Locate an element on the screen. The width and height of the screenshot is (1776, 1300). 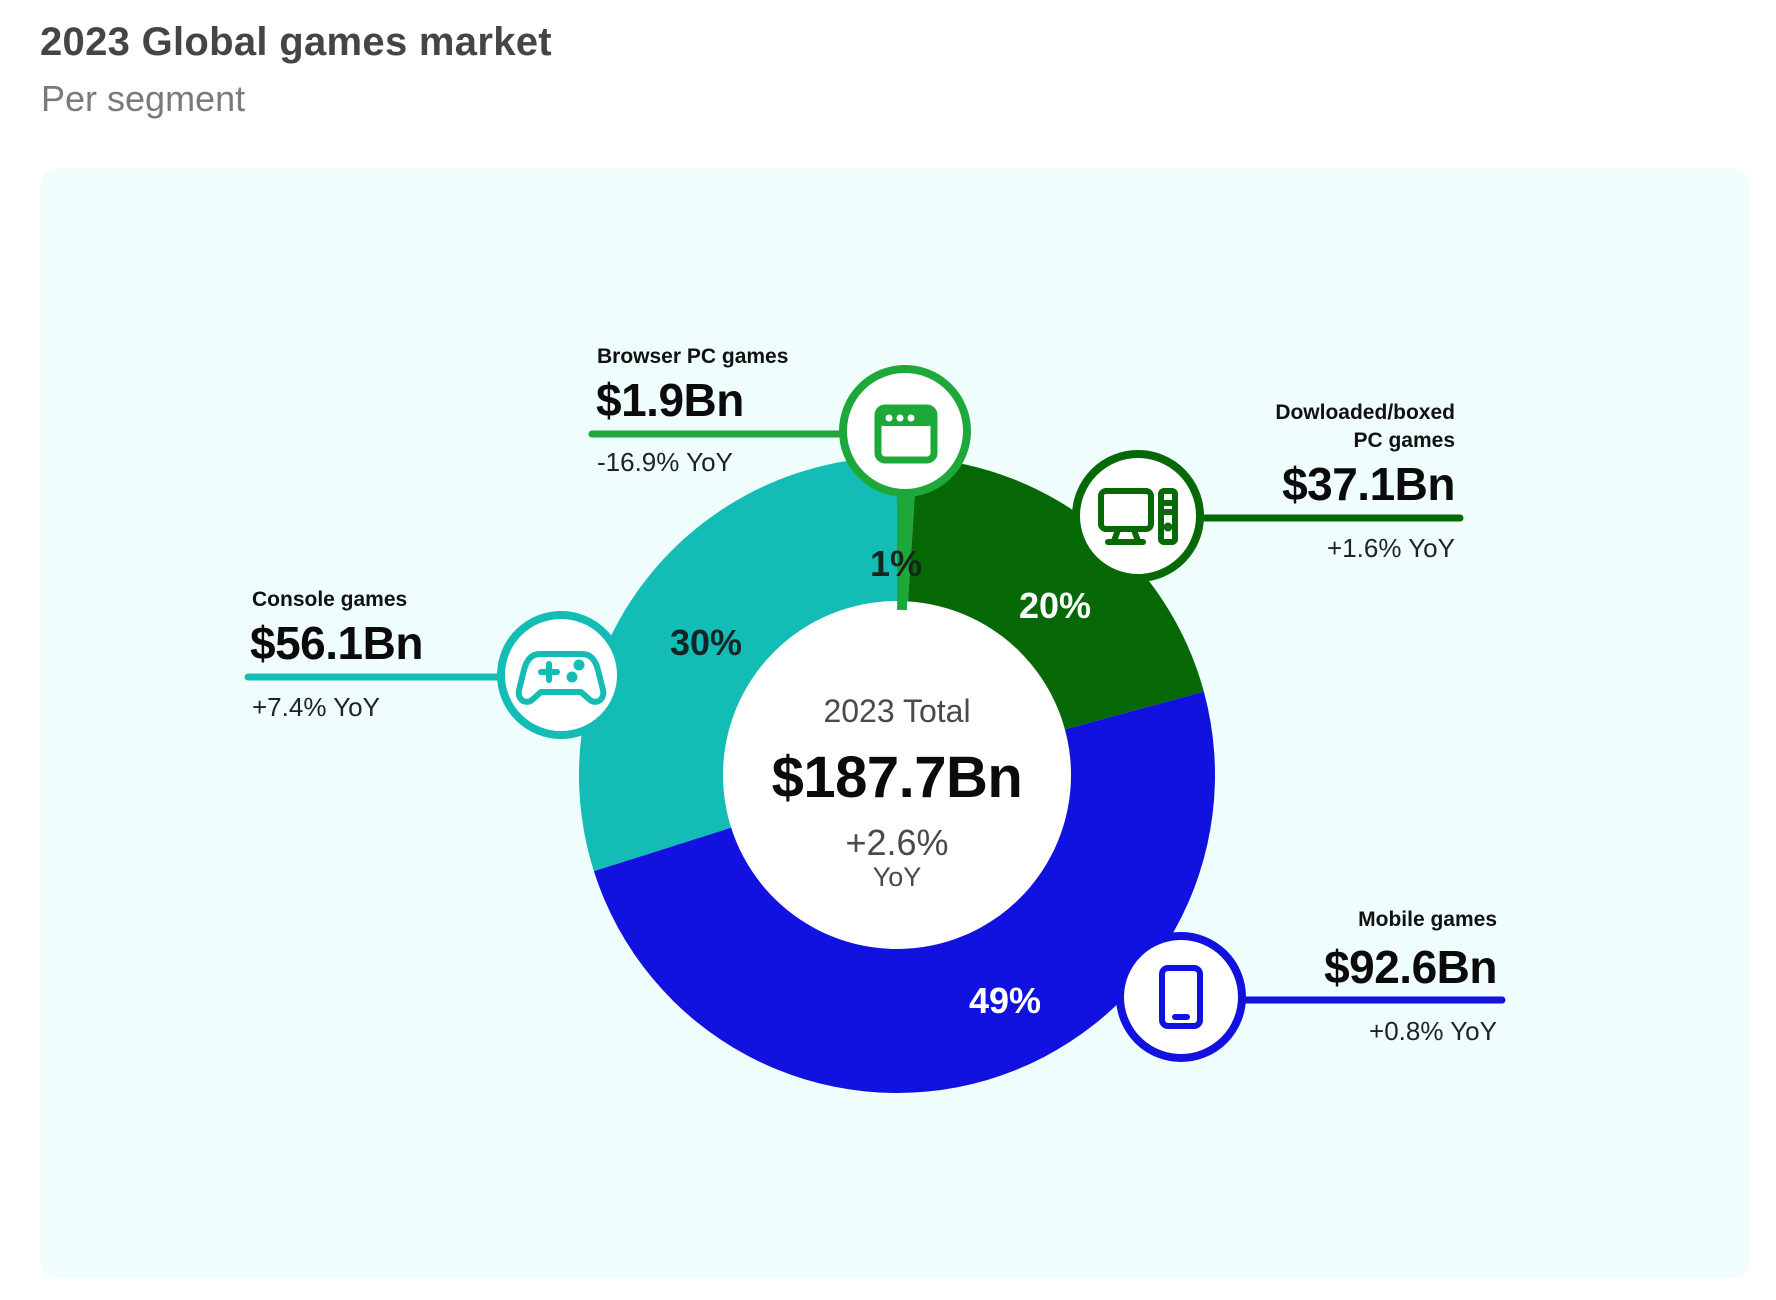
pc-segment-label-line2: PC games is located at coordinates (1404, 440).